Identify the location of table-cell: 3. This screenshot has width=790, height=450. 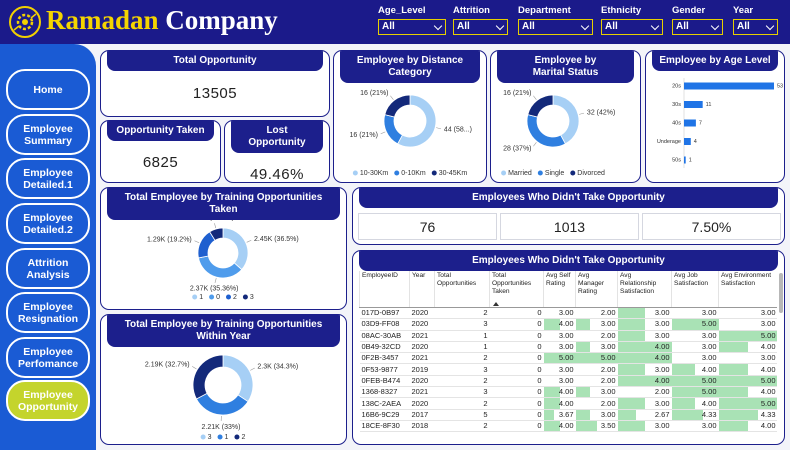
(462, 324).